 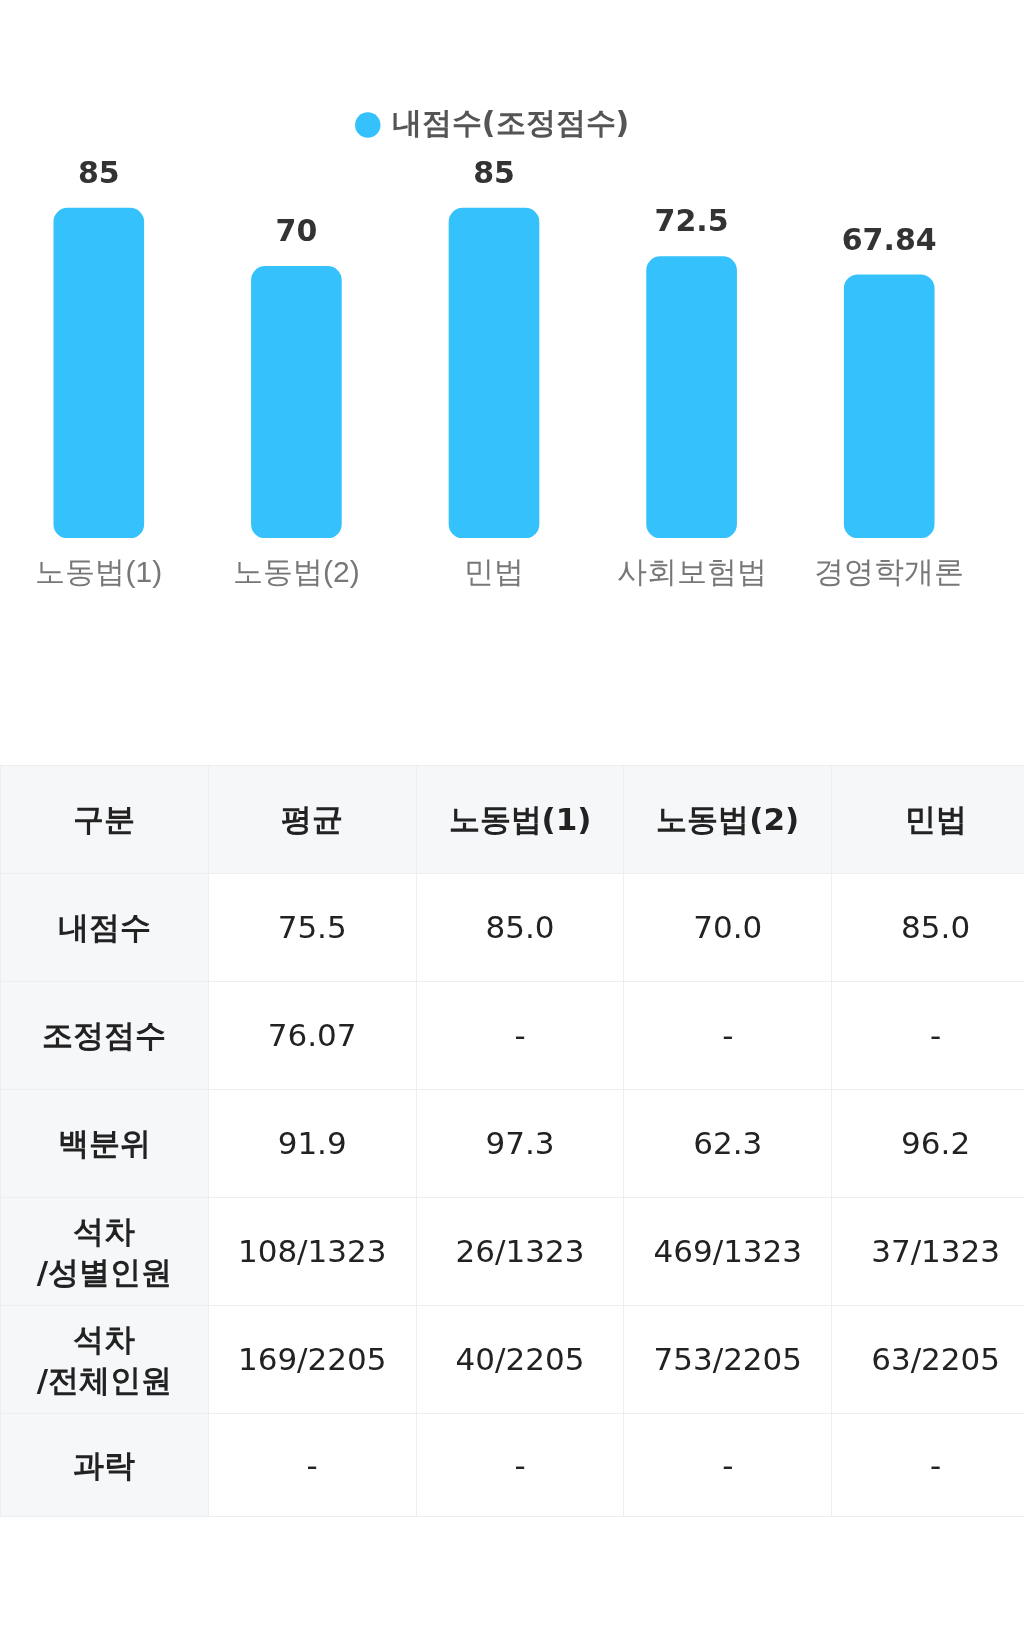 What do you see at coordinates (312, 1251) in the screenshot?
I see `text: 108/1323` at bounding box center [312, 1251].